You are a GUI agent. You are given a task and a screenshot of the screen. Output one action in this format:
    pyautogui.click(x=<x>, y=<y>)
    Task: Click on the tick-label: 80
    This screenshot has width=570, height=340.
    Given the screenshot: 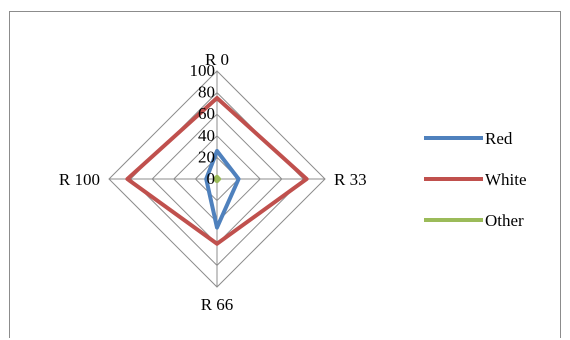 What is the action you would take?
    pyautogui.click(x=206, y=92)
    